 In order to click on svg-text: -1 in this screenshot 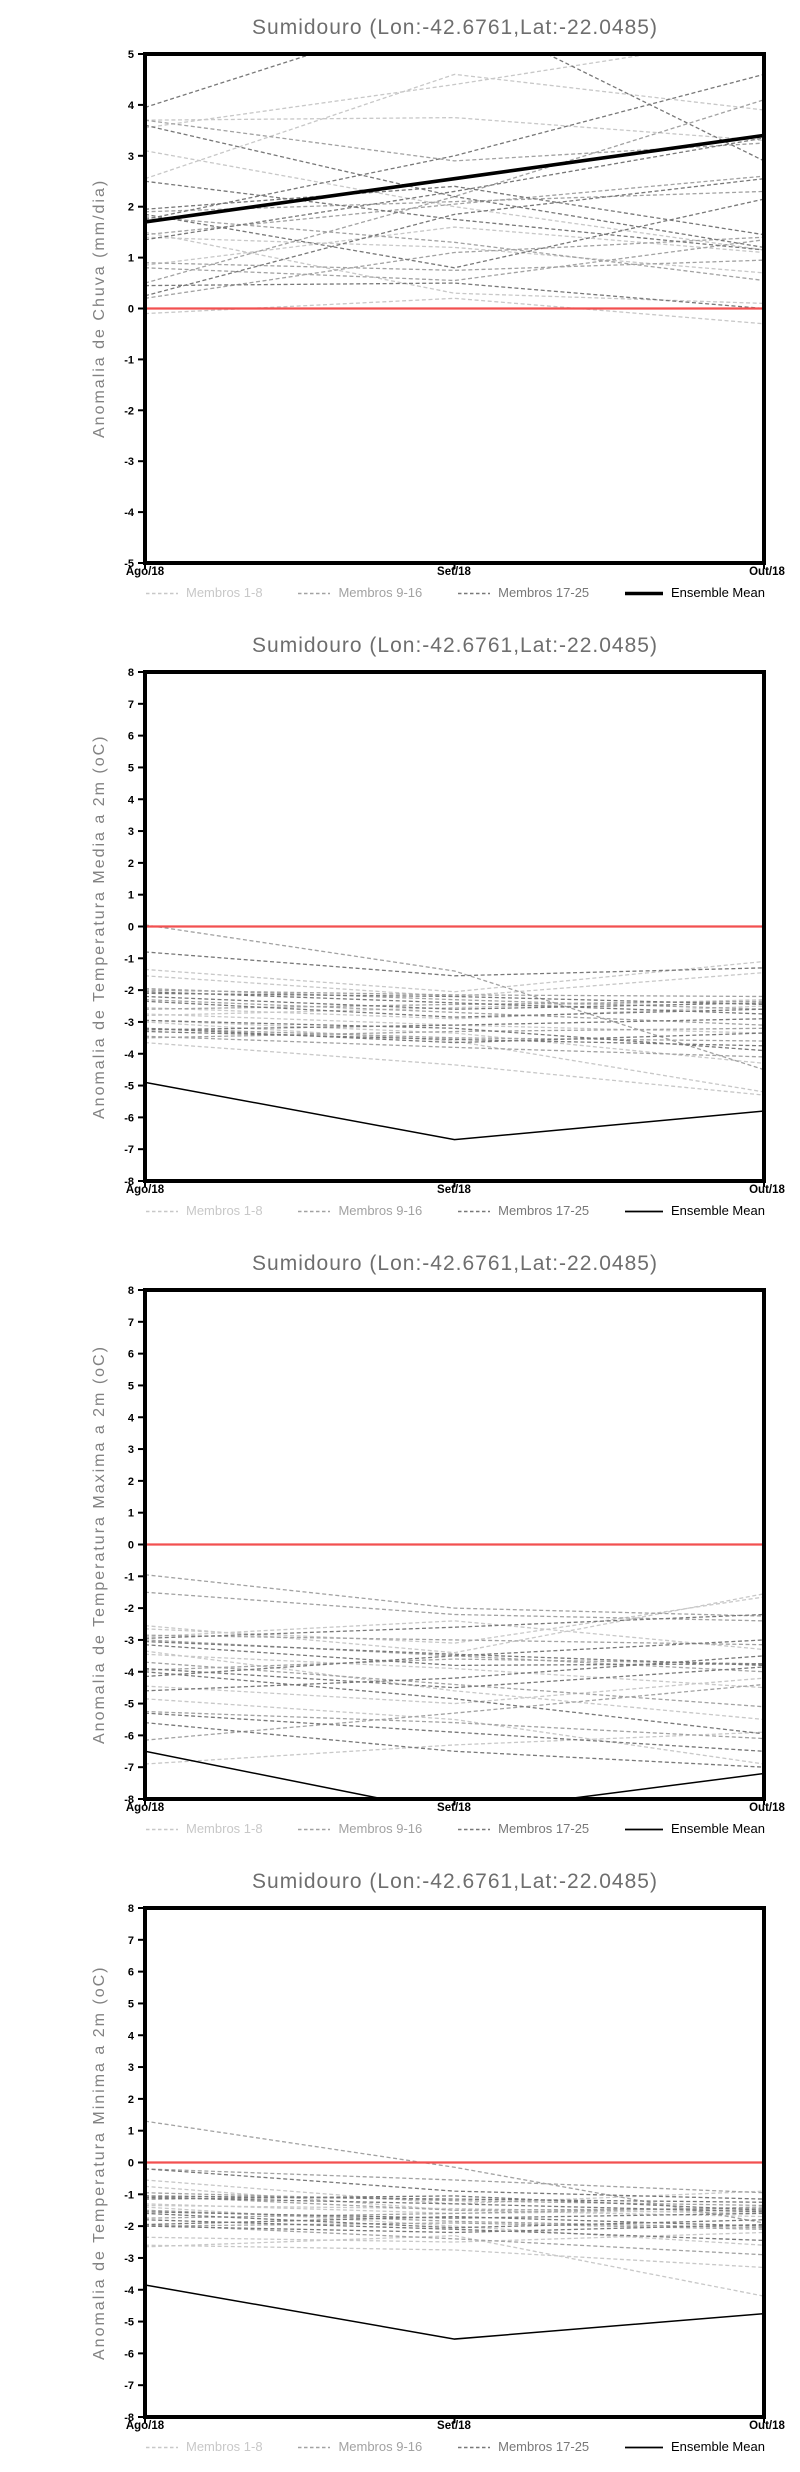, I will do `click(129, 1577)`.